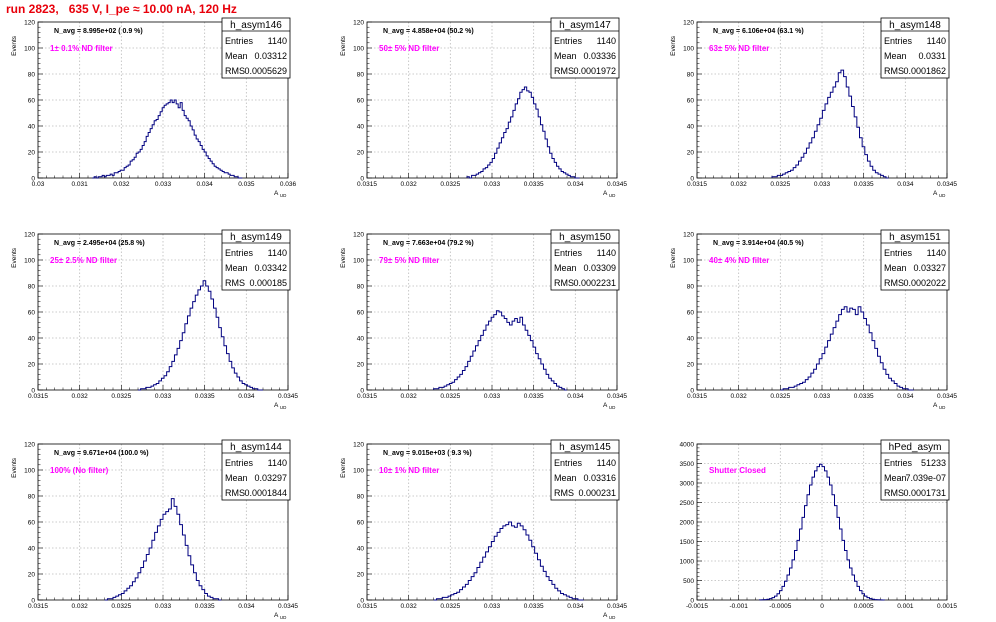  I want to click on y-tick-label: 500, so click(688, 581).